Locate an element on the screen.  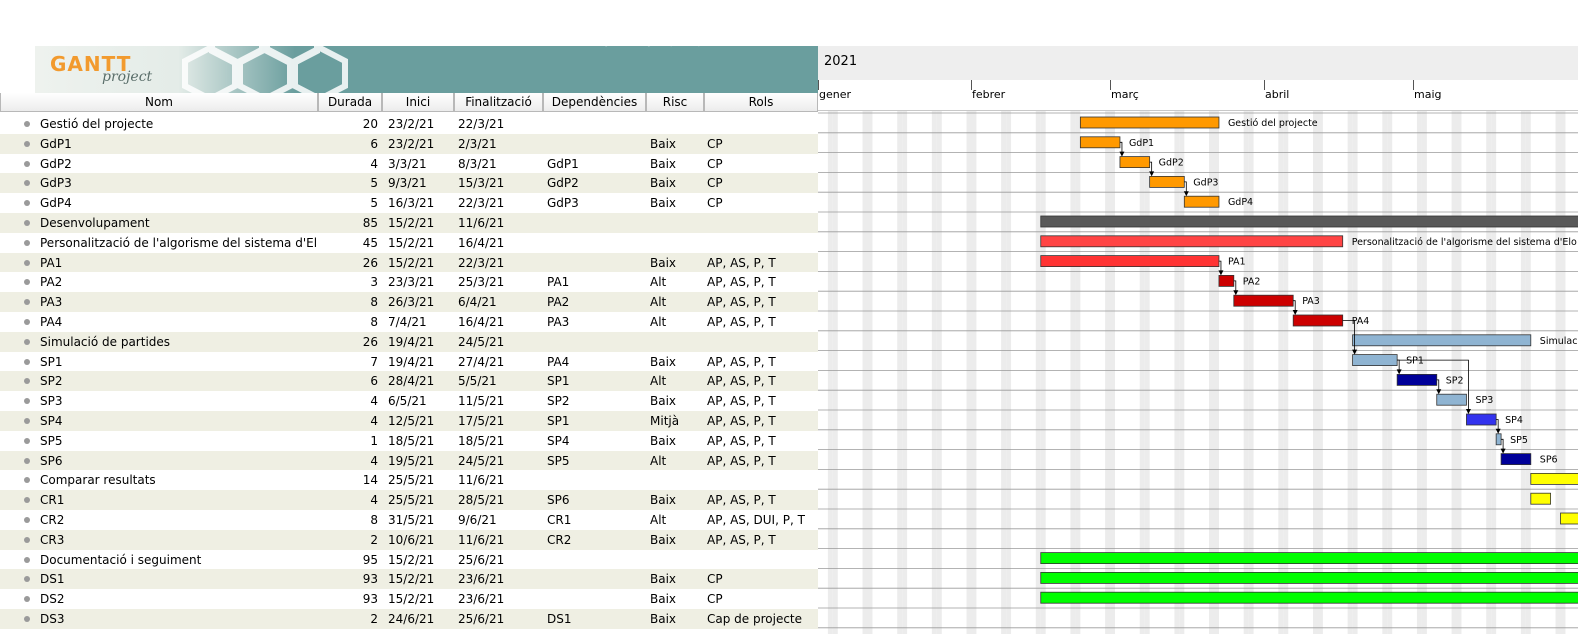
table-row: Desenvolupament 85 15/2/21 11/6/21 is located at coordinates (409, 223).